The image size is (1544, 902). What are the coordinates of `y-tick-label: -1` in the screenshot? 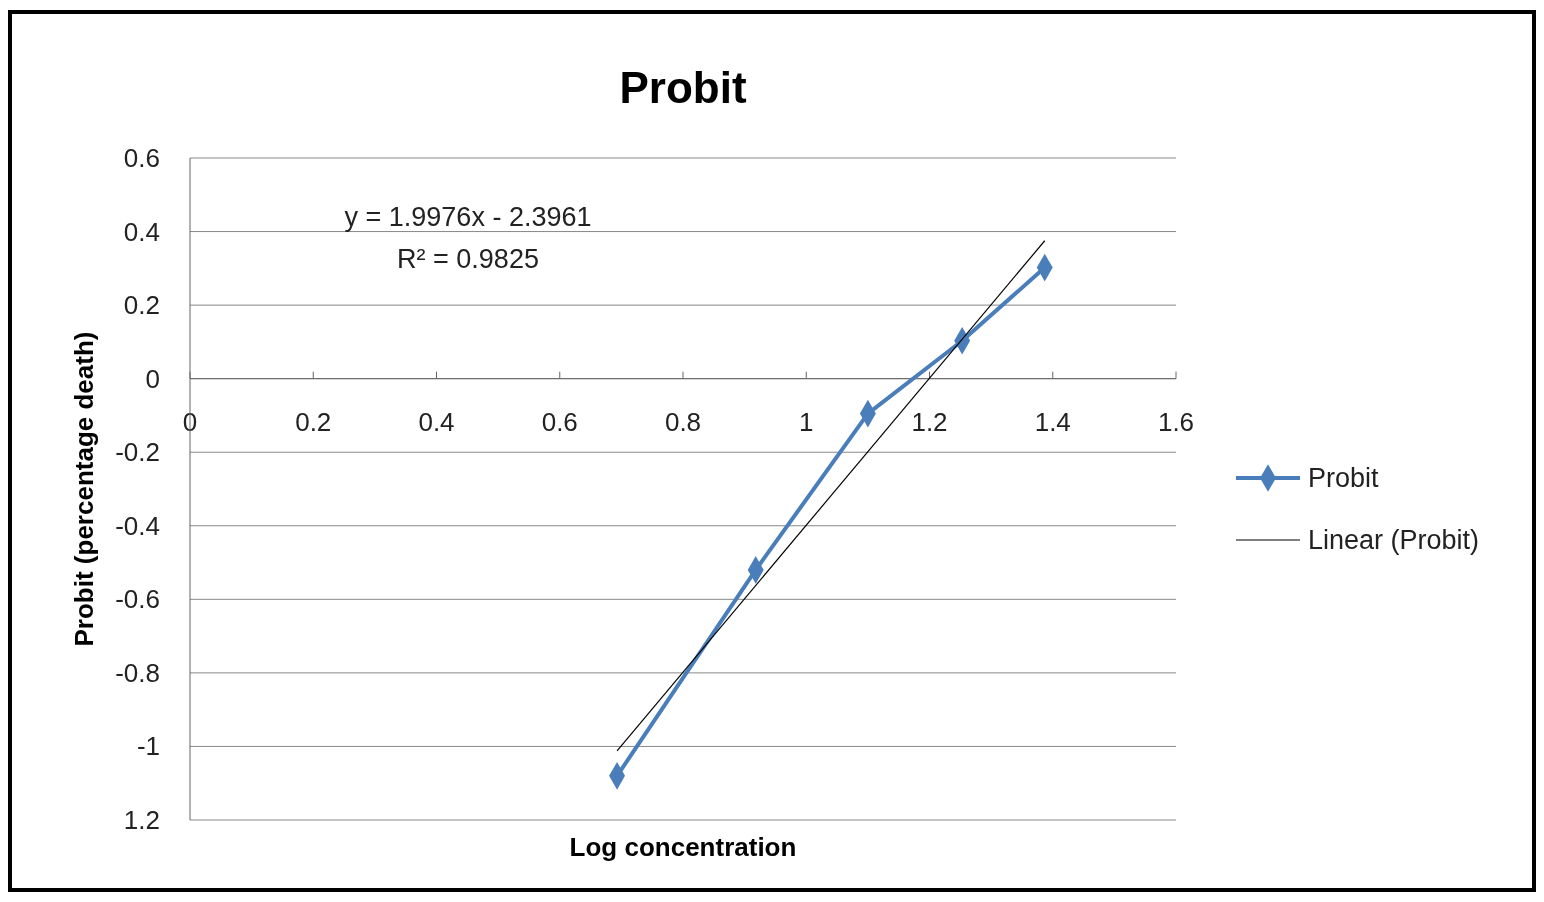 It's located at (148, 746).